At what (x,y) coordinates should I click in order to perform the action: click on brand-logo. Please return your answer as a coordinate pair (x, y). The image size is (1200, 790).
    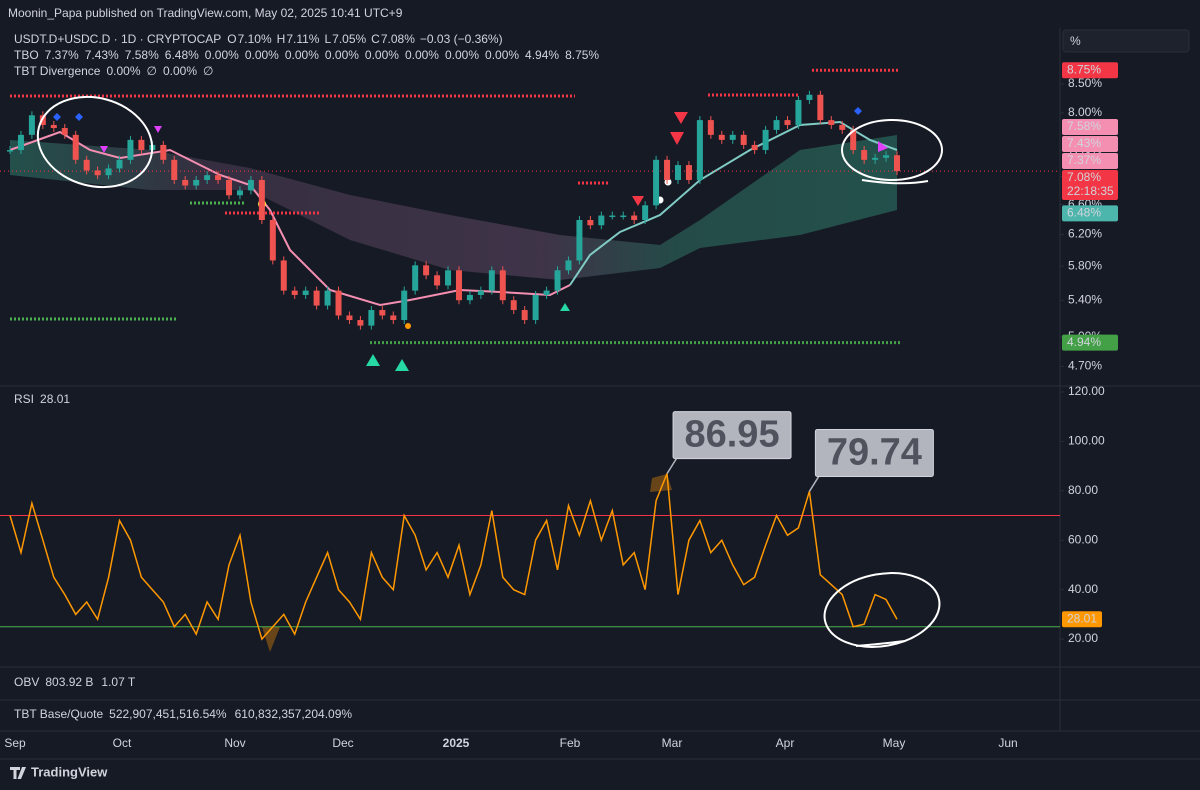
    Looking at the image, I should click on (18, 773).